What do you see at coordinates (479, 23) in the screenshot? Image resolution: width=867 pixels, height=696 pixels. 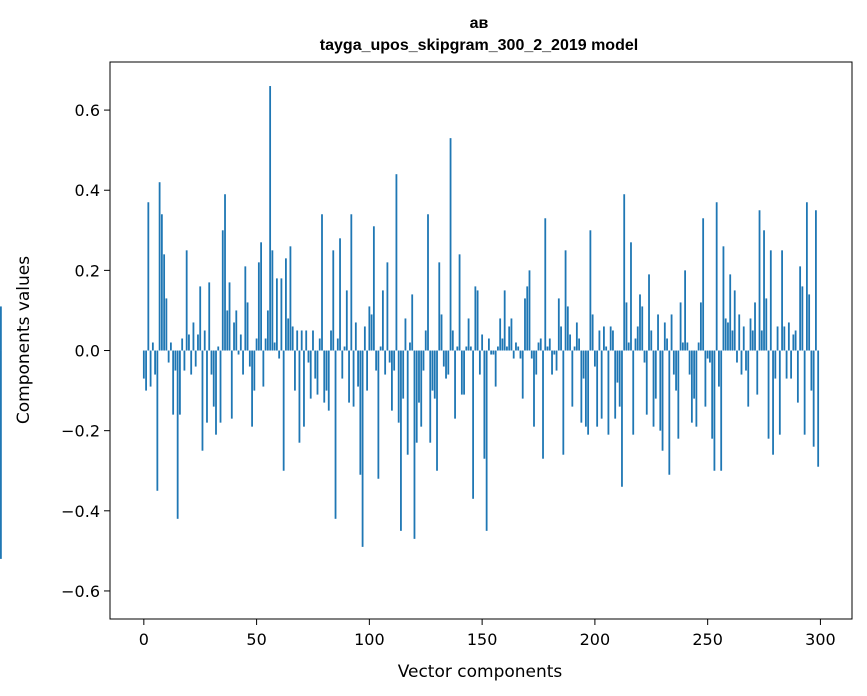 I see `chart-title: ав` at bounding box center [479, 23].